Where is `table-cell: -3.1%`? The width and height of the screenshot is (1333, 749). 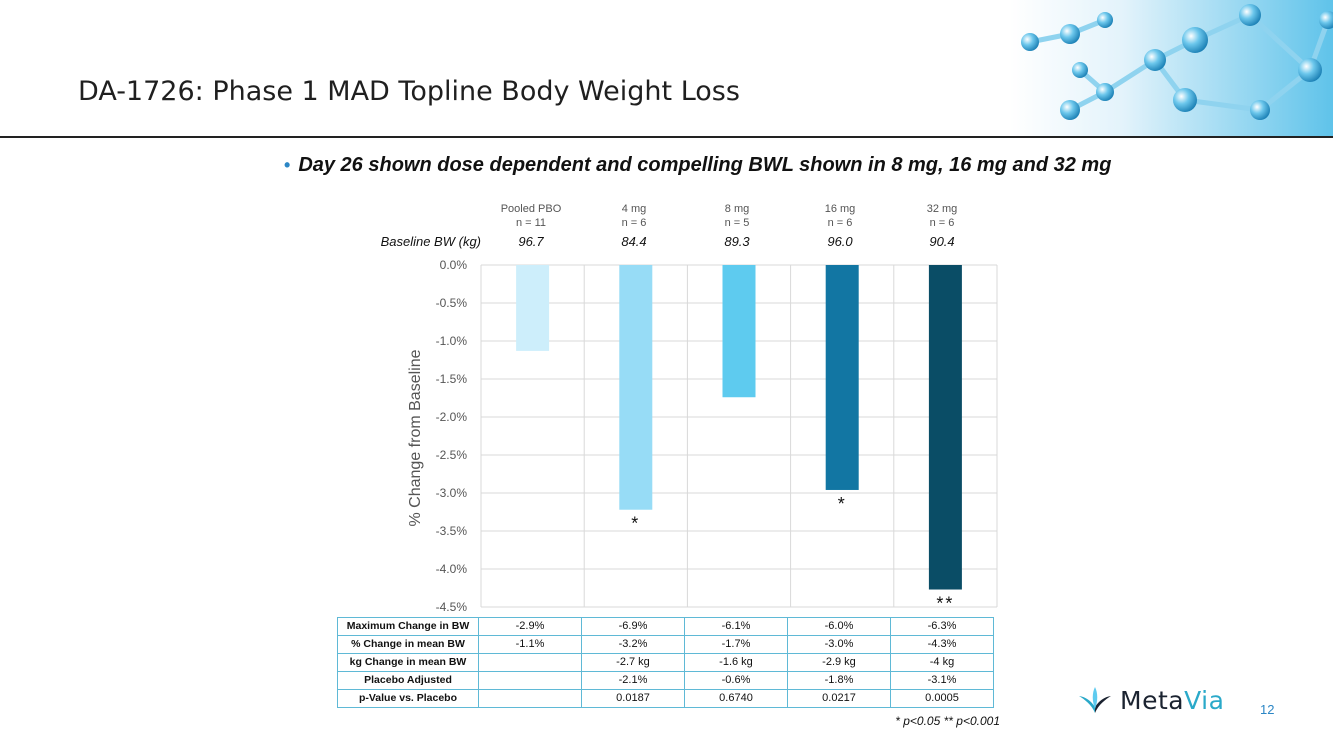 table-cell: -3.1% is located at coordinates (942, 680).